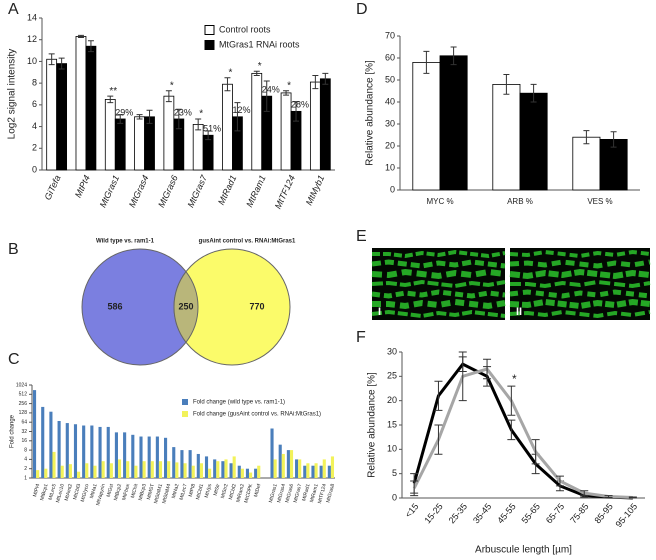 The image size is (656, 560). What do you see at coordinates (599, 201) in the screenshot?
I see `x-tick-label: VES %` at bounding box center [599, 201].